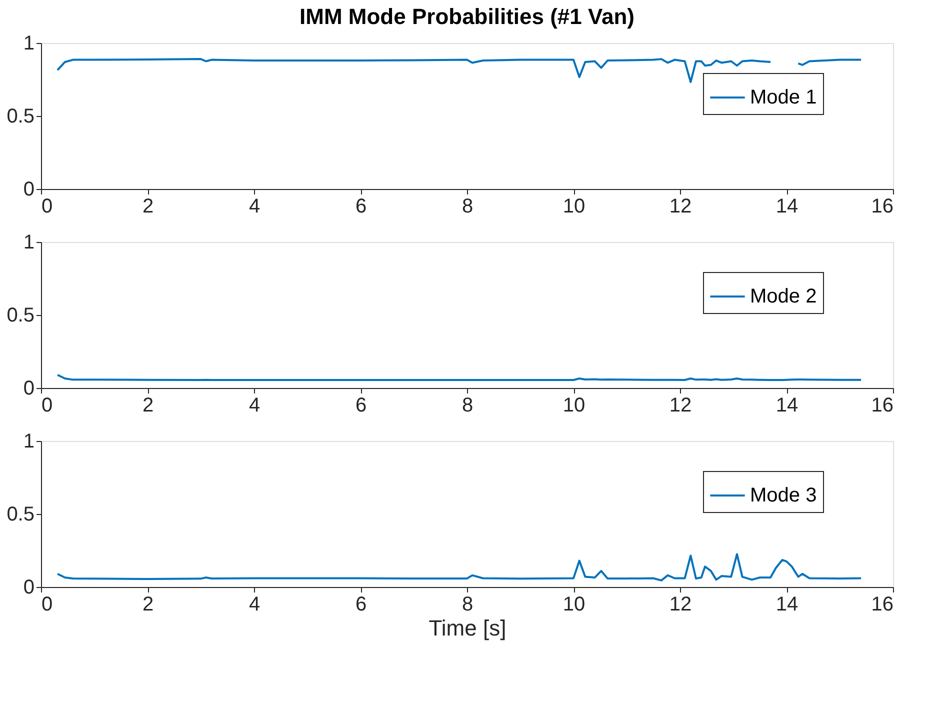  Describe the element at coordinates (783, 495) in the screenshot. I see `legend-label: Mode 3` at that location.